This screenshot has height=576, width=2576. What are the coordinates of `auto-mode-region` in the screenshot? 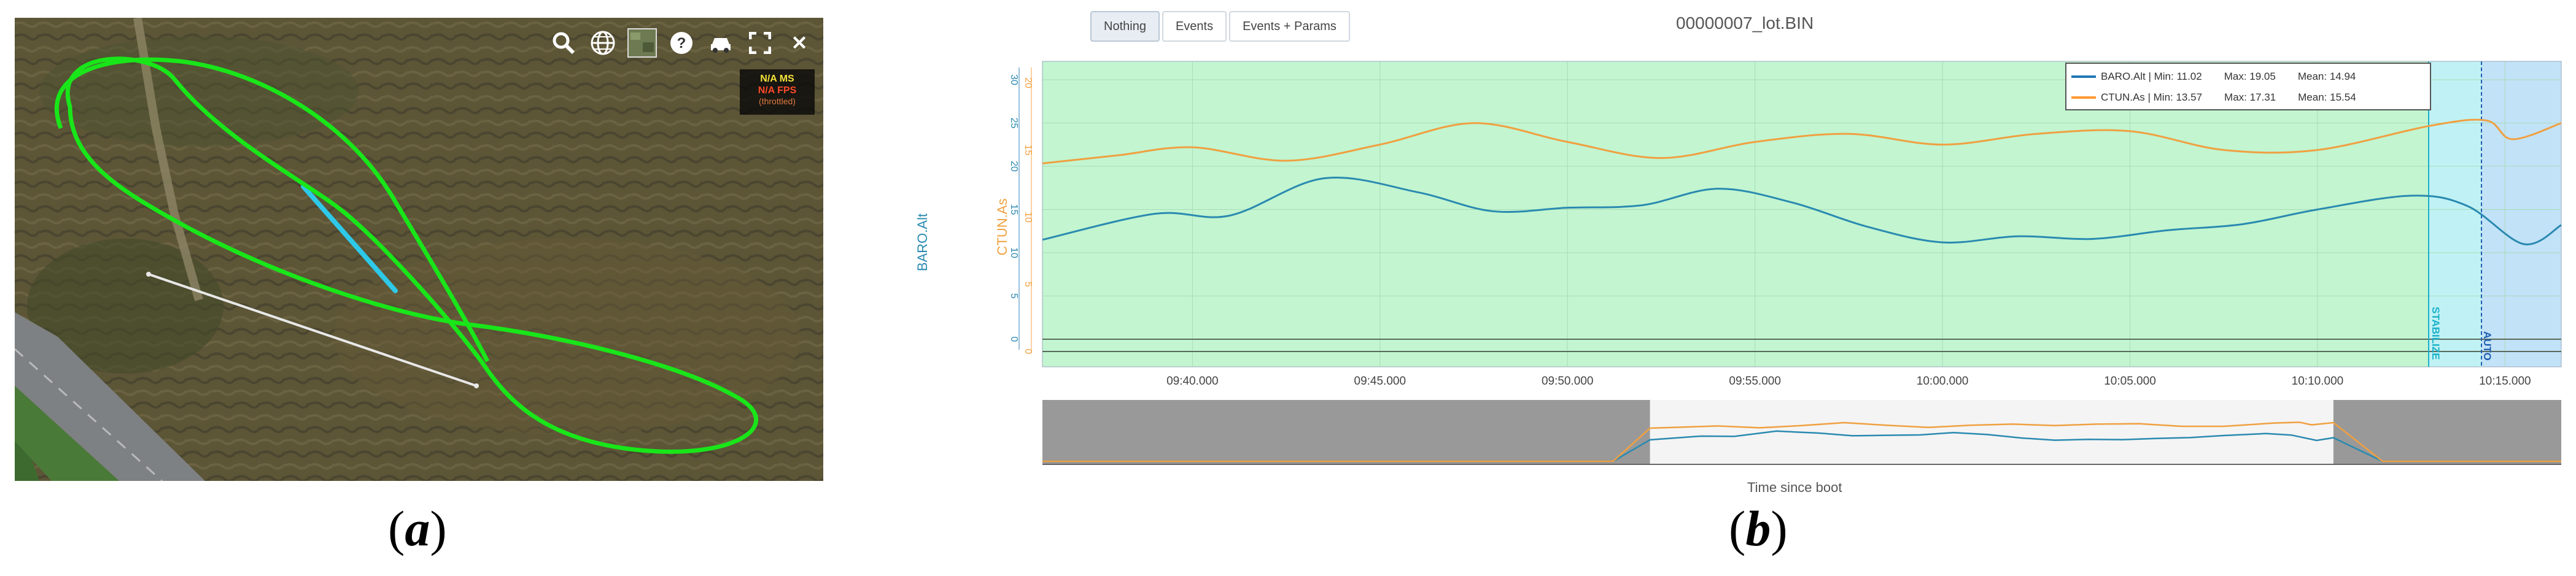 It's located at (2521, 214).